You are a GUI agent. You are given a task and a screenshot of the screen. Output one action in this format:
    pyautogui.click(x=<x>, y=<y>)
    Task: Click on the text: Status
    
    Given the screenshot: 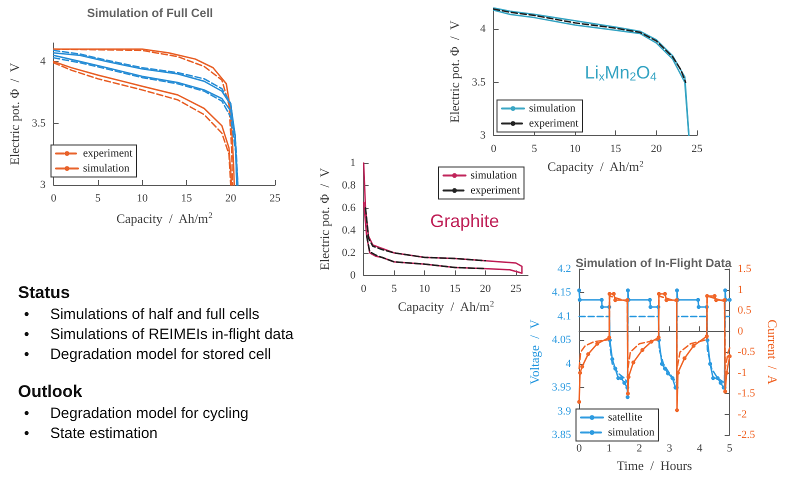 What is the action you would take?
    pyautogui.click(x=44, y=292)
    